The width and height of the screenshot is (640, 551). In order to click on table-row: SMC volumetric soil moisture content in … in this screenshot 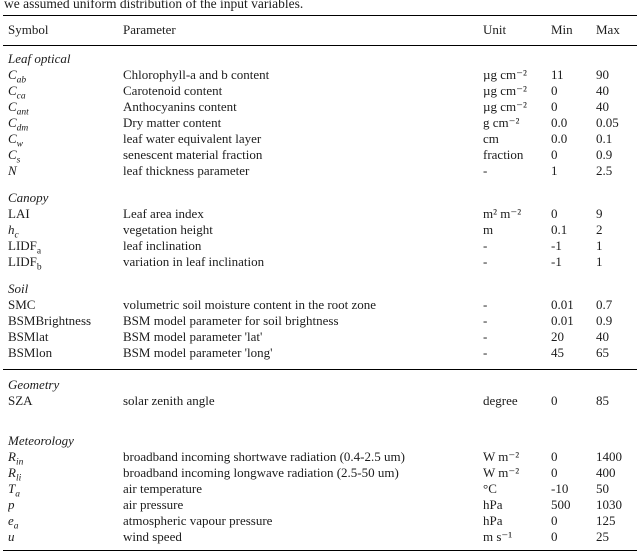, I will do `click(320, 305)`.